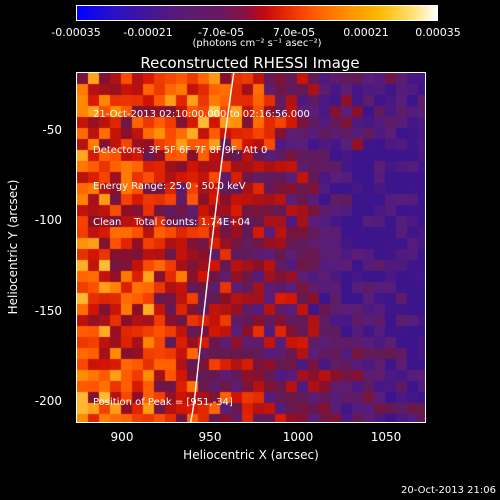  What do you see at coordinates (294, 32) in the screenshot?
I see `colorbar-tick: 7.0e-05` at bounding box center [294, 32].